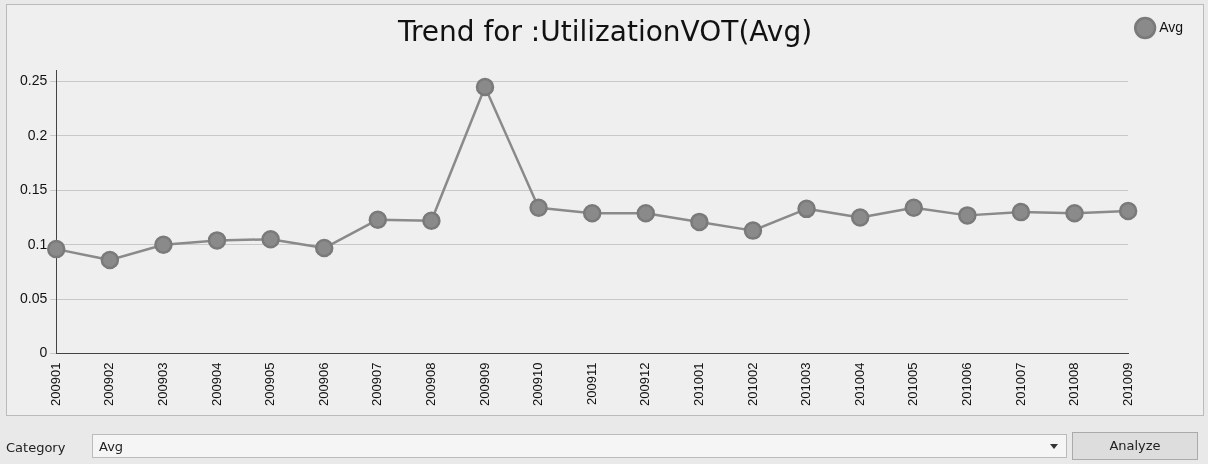 Image resolution: width=1208 pixels, height=464 pixels. Describe the element at coordinates (216, 384) in the screenshot. I see `x-tick-label: 200904` at that location.